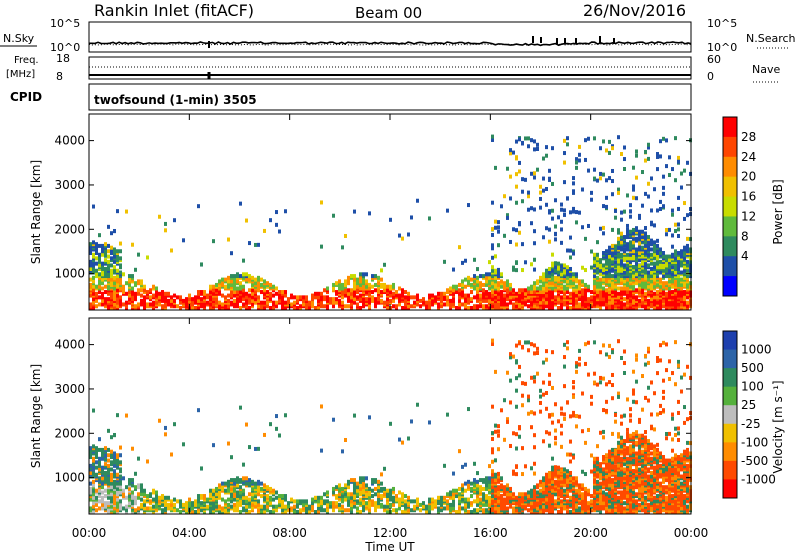  I want to click on colorbar-segment, so click(730, 206).